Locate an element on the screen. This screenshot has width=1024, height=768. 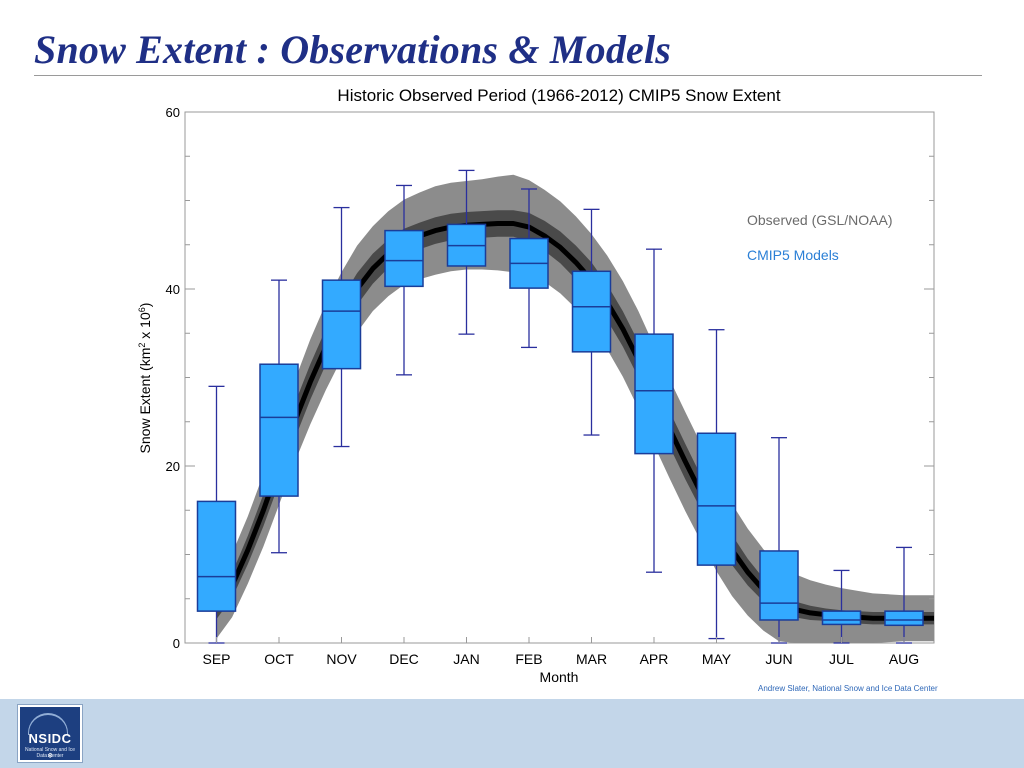
boxplot-may is located at coordinates (716, 484).